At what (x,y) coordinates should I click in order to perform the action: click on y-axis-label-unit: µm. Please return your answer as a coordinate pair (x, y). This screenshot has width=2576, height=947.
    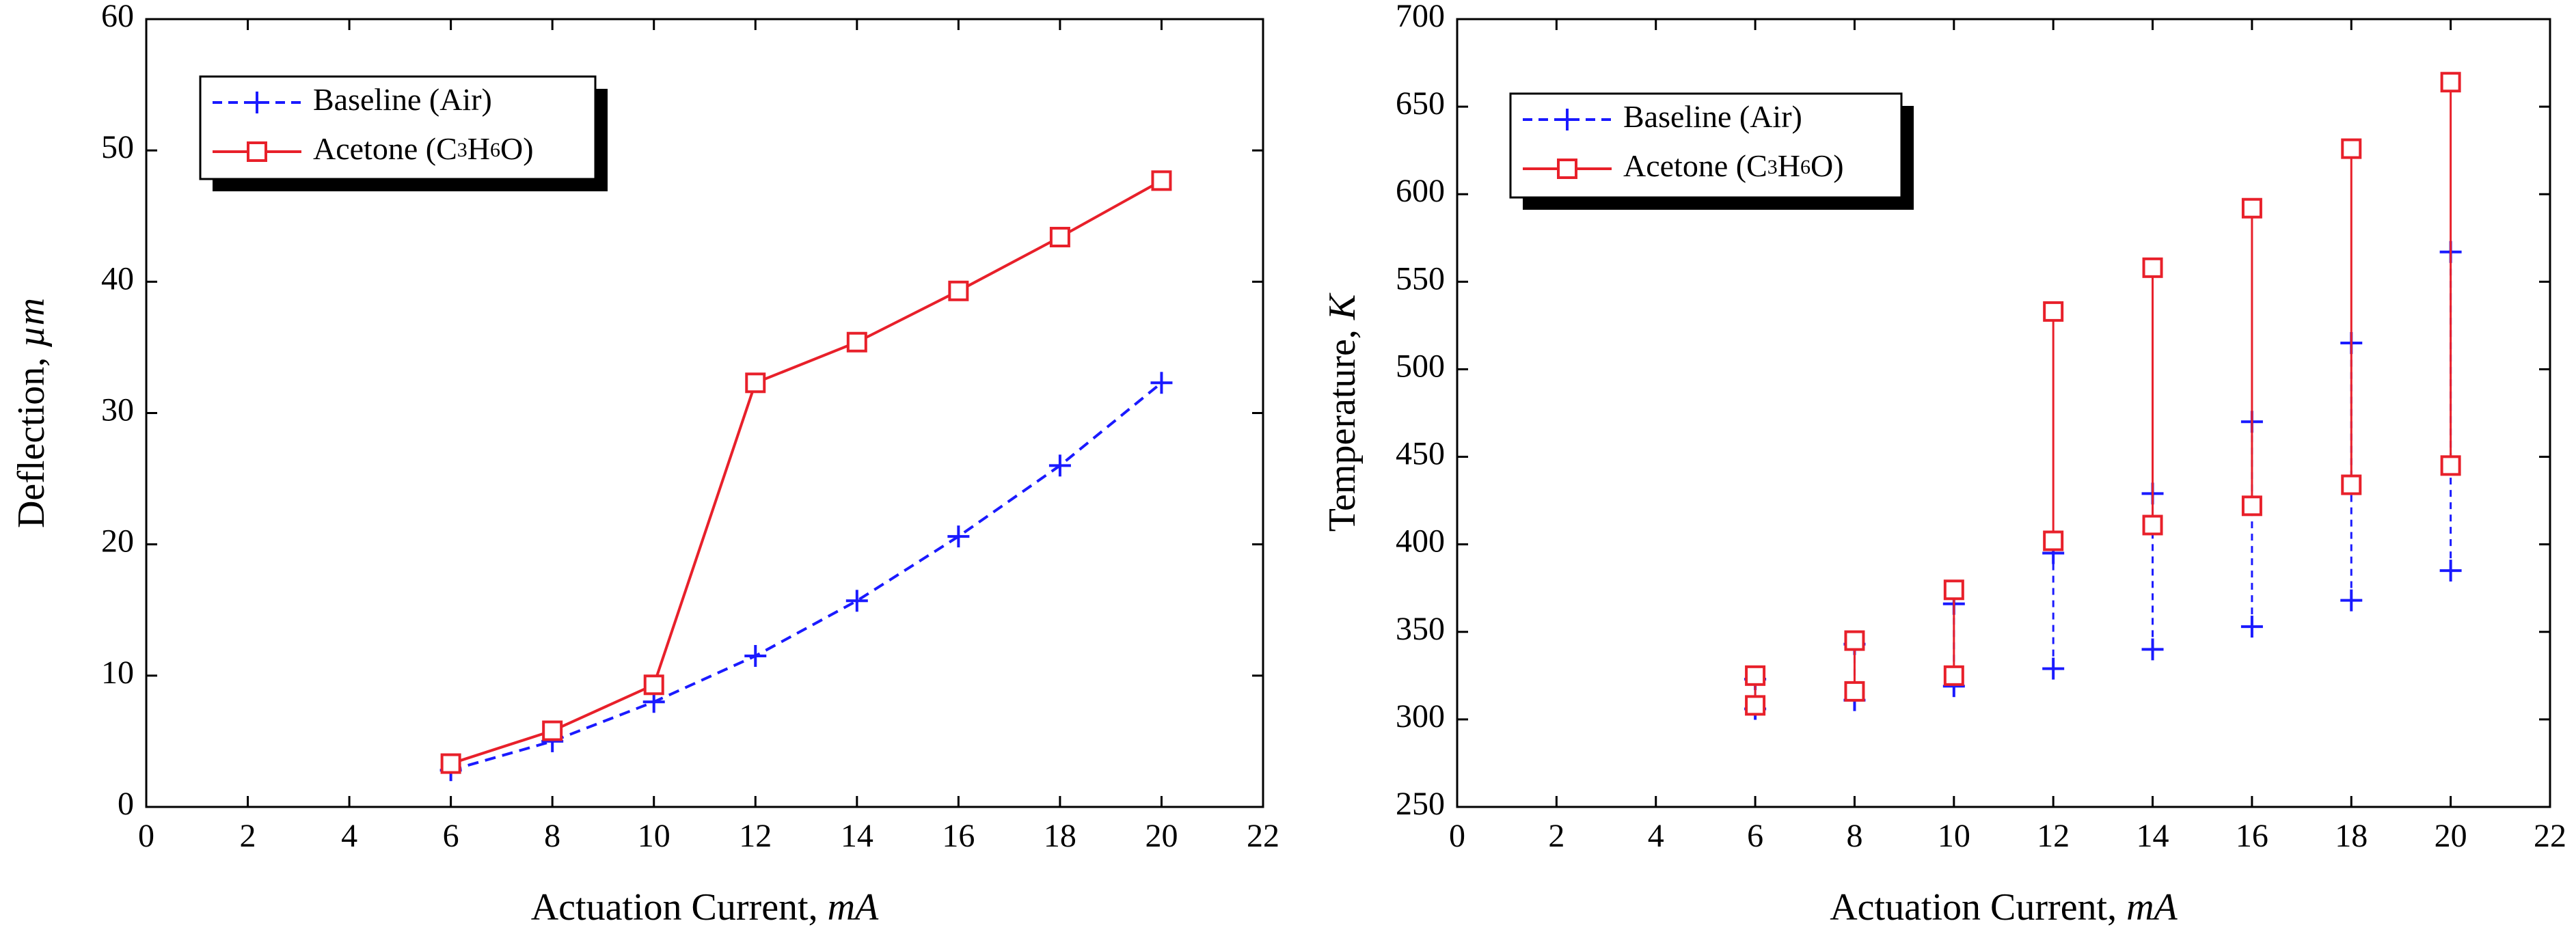
    Looking at the image, I should click on (32, 323).